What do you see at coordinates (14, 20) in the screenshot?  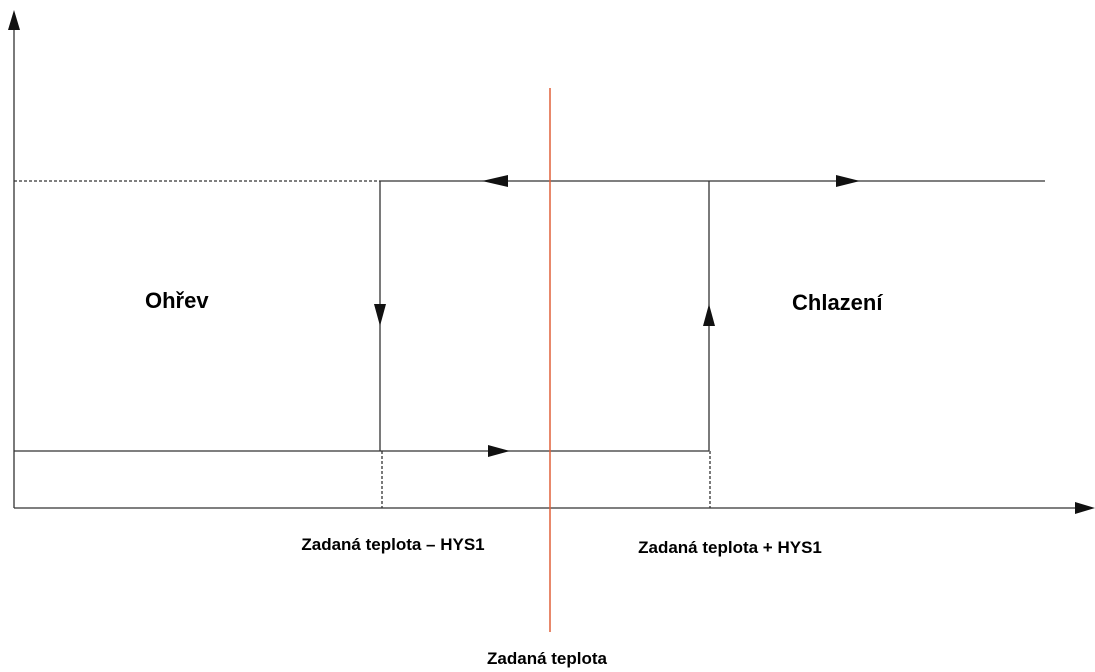 I see `y-arrow` at bounding box center [14, 20].